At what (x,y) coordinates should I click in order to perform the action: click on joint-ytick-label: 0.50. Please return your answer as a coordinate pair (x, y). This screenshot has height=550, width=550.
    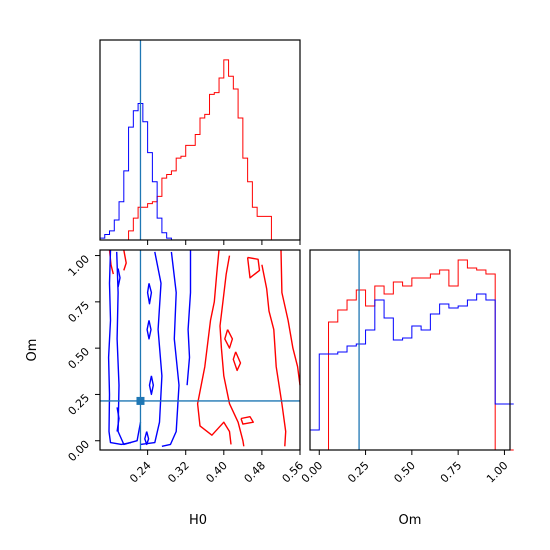
    Looking at the image, I should click on (79, 358).